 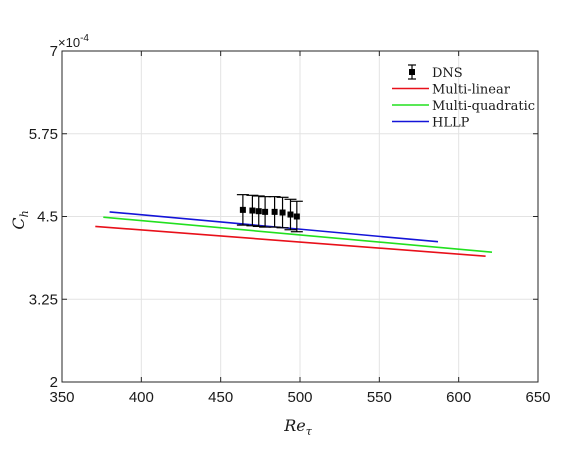 What do you see at coordinates (537, 397) in the screenshot?
I see `x-tick-label: 650` at bounding box center [537, 397].